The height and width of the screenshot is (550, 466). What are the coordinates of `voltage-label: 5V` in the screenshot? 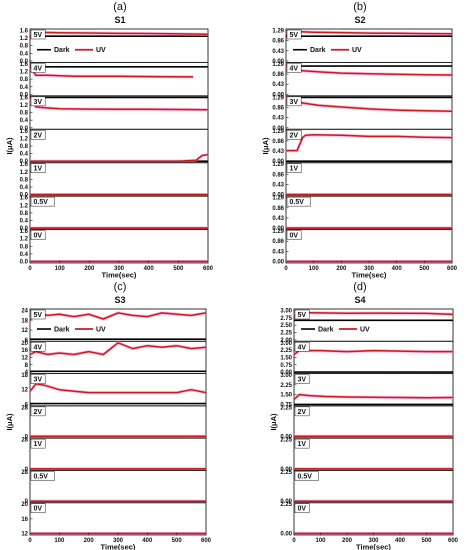 It's located at (294, 35).